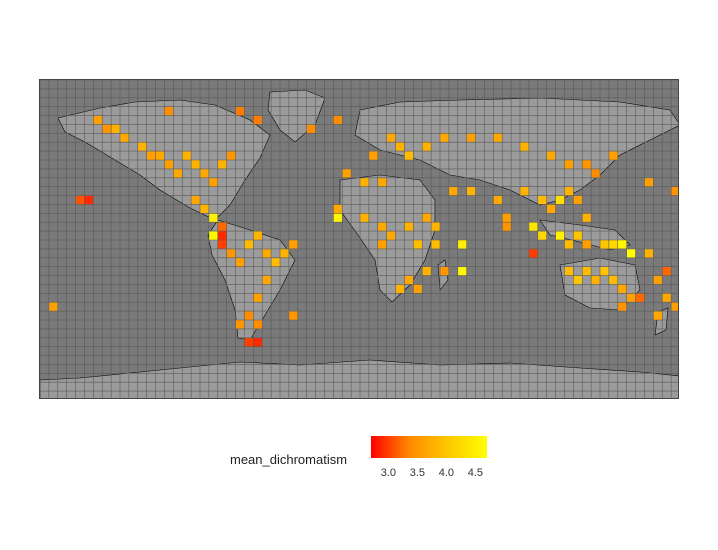  Describe the element at coordinates (447, 460) in the screenshot. I see `legend-tick-mark` at that location.